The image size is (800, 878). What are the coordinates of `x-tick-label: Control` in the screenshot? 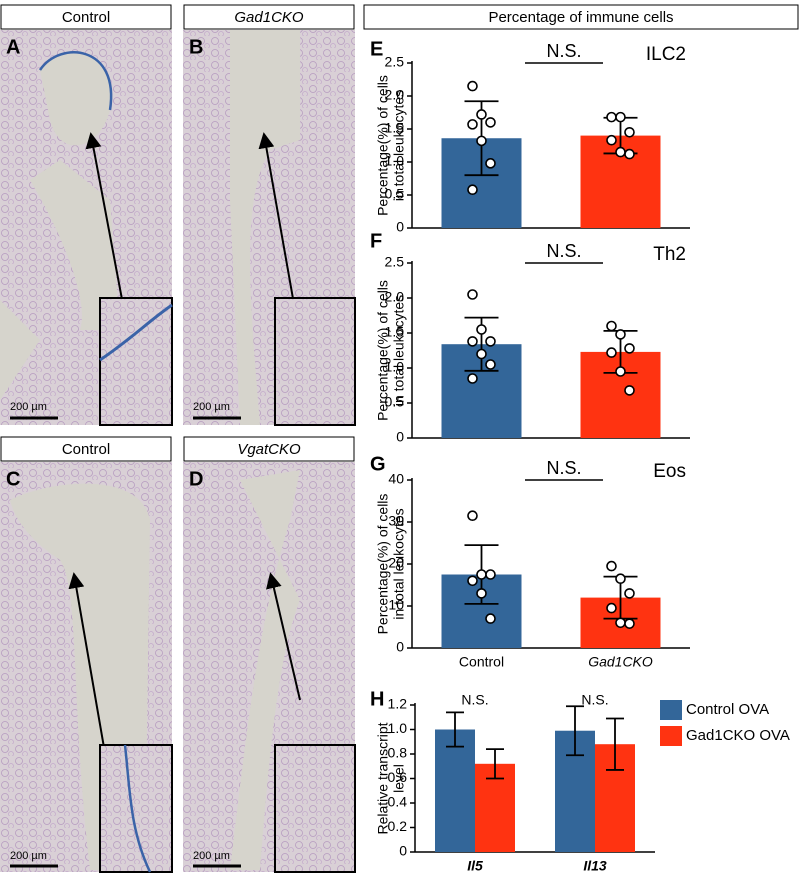 It's located at (481, 662).